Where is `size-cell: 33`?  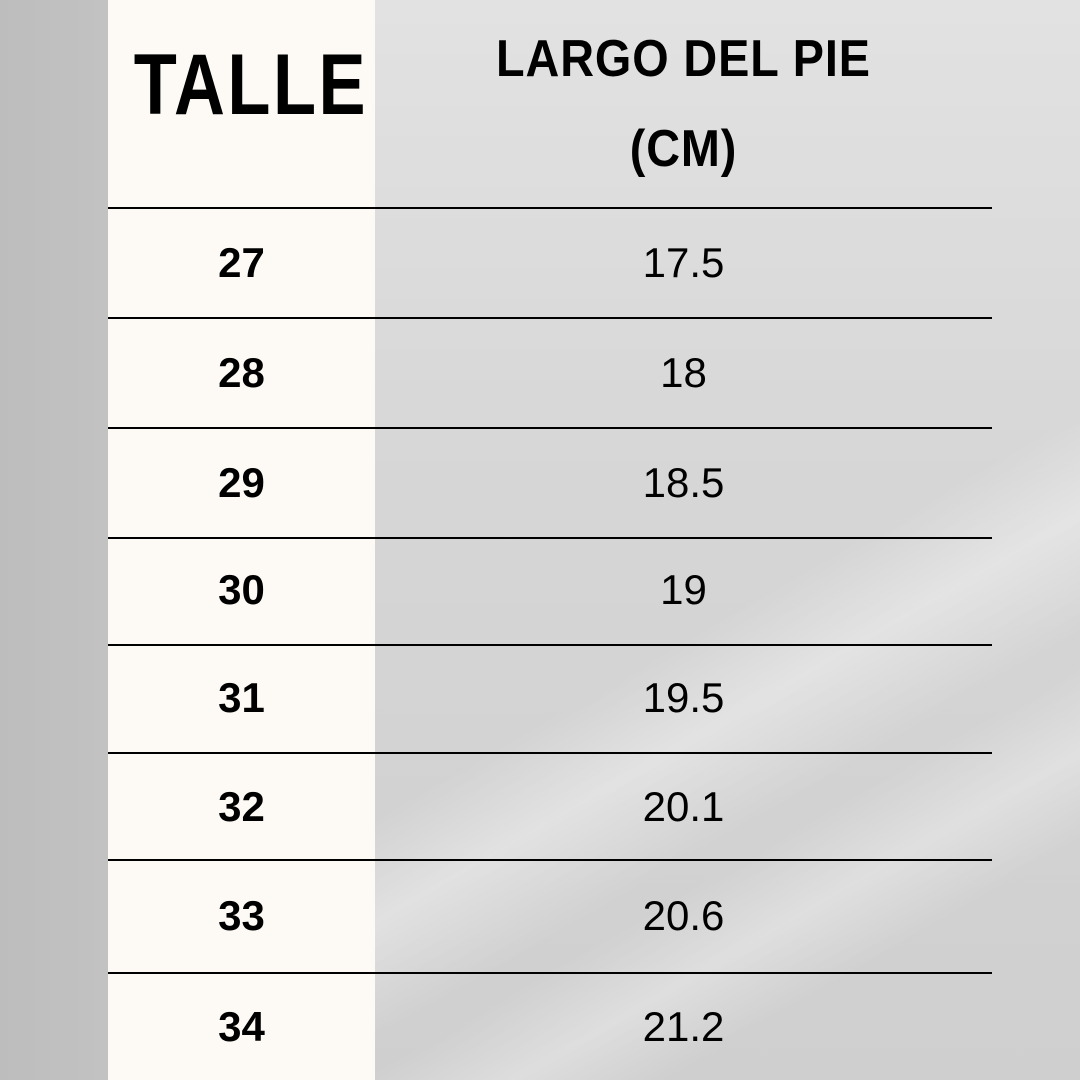 size-cell: 33 is located at coordinates (241, 915).